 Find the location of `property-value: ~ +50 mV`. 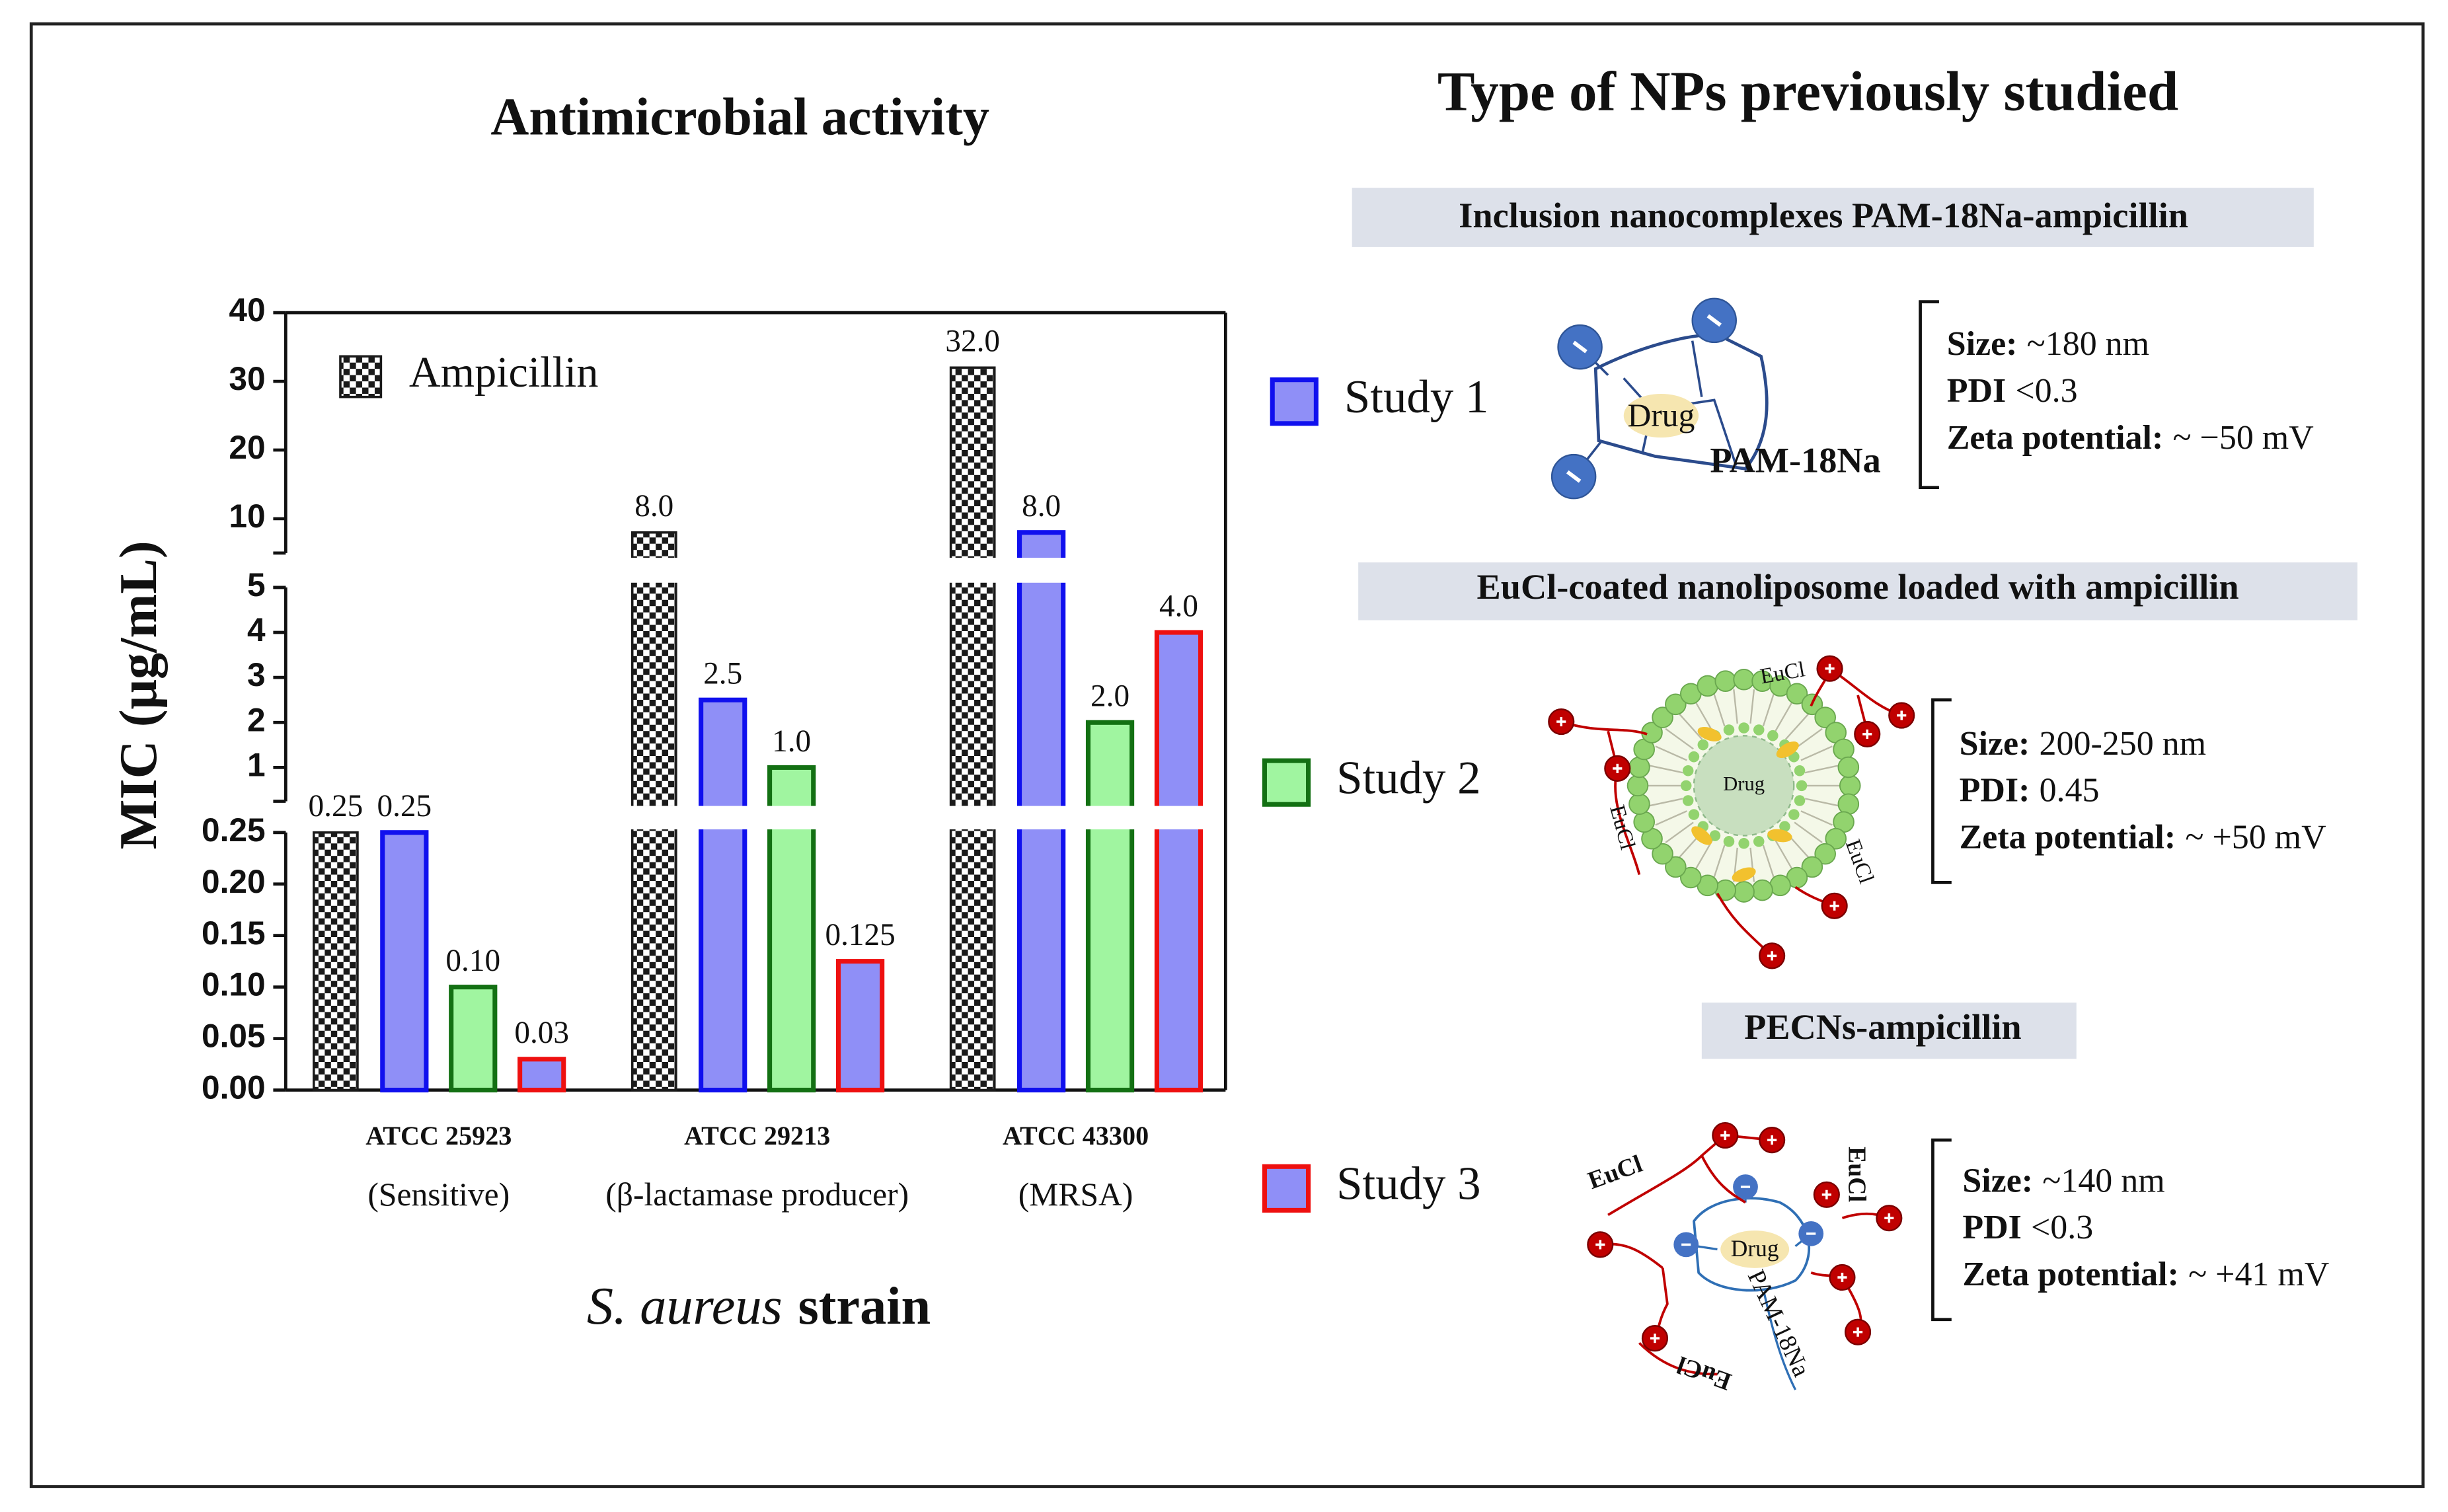

property-value: ~ +50 mV is located at coordinates (2255, 837).